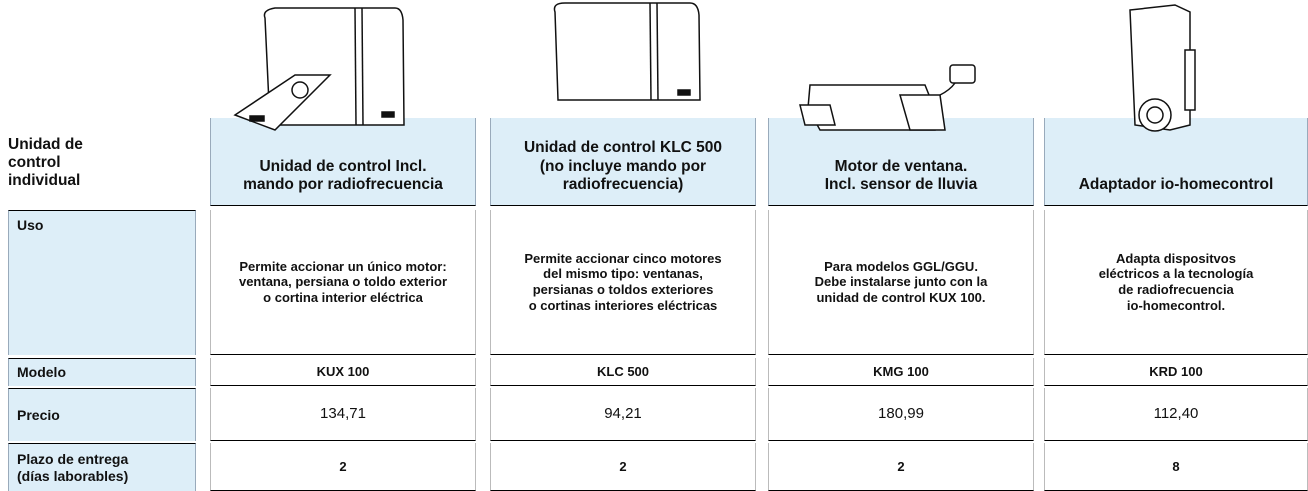 Image resolution: width=1308 pixels, height=491 pixels. Describe the element at coordinates (45, 162) in the screenshot. I see `section-title: Unidad de control individual` at that location.